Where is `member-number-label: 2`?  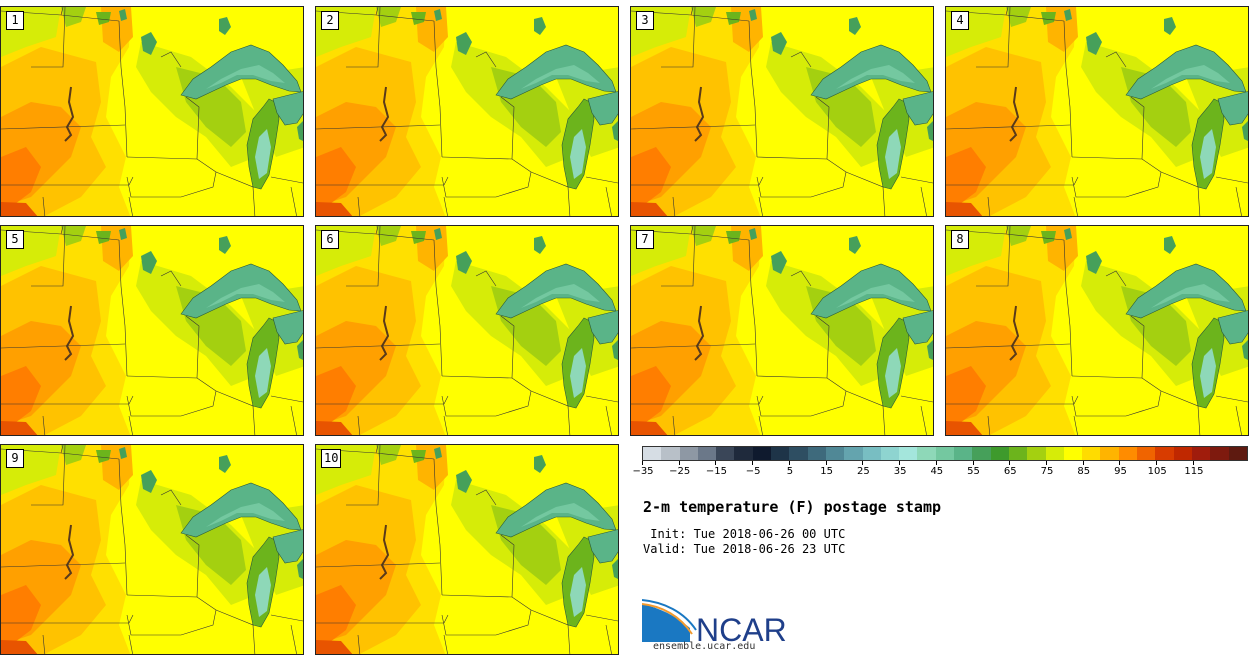 member-number-label: 2 is located at coordinates (330, 20).